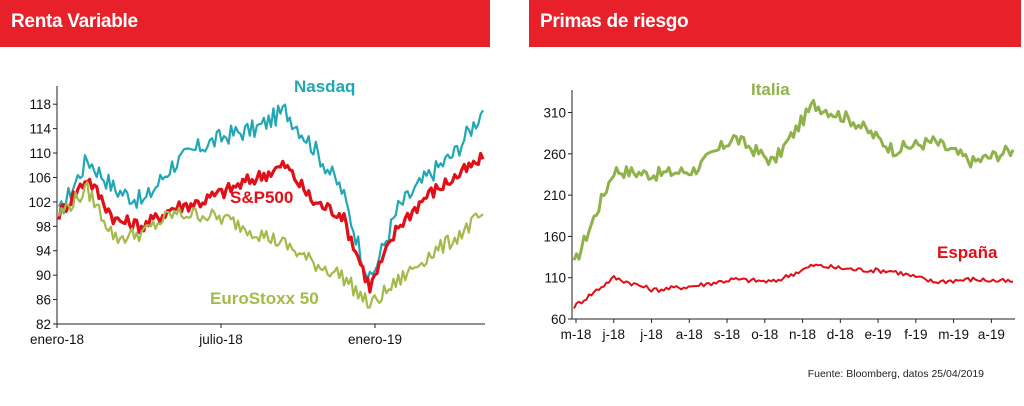 This screenshot has width=1024, height=406. Describe the element at coordinates (44, 251) in the screenshot. I see `y-tick-label: 94` at that location.